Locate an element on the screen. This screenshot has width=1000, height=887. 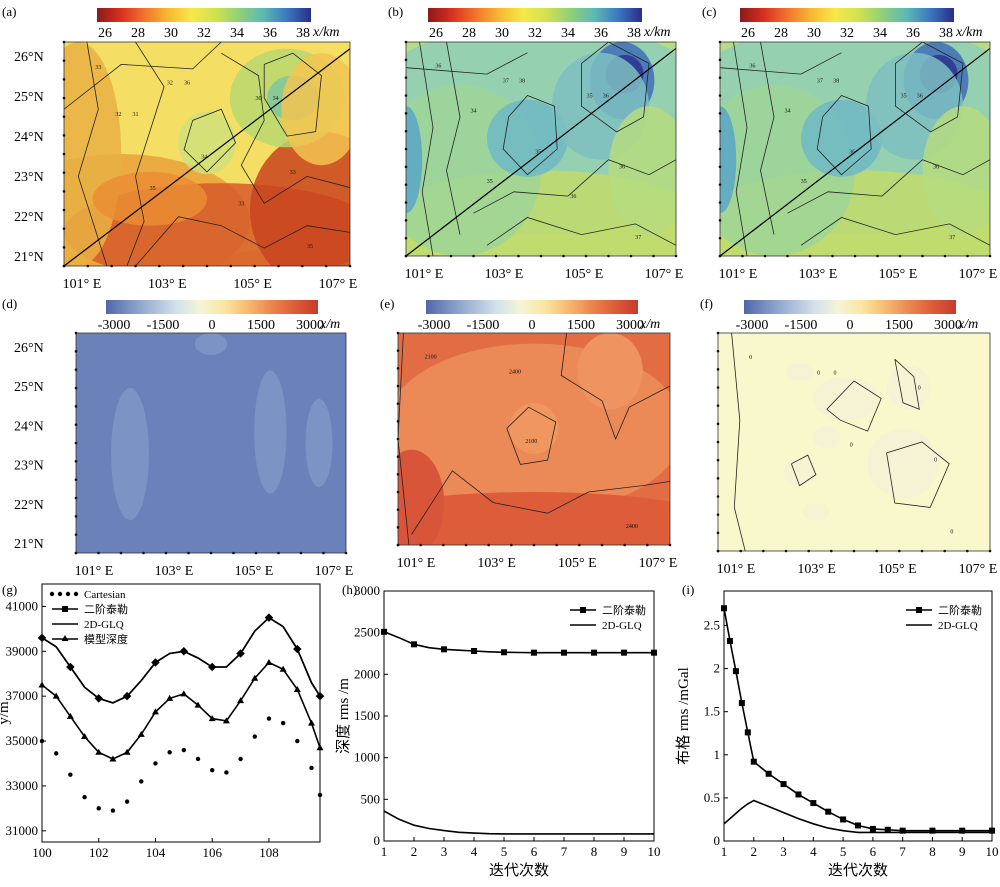
y-tick-label: 21°N is located at coordinates (29, 544).